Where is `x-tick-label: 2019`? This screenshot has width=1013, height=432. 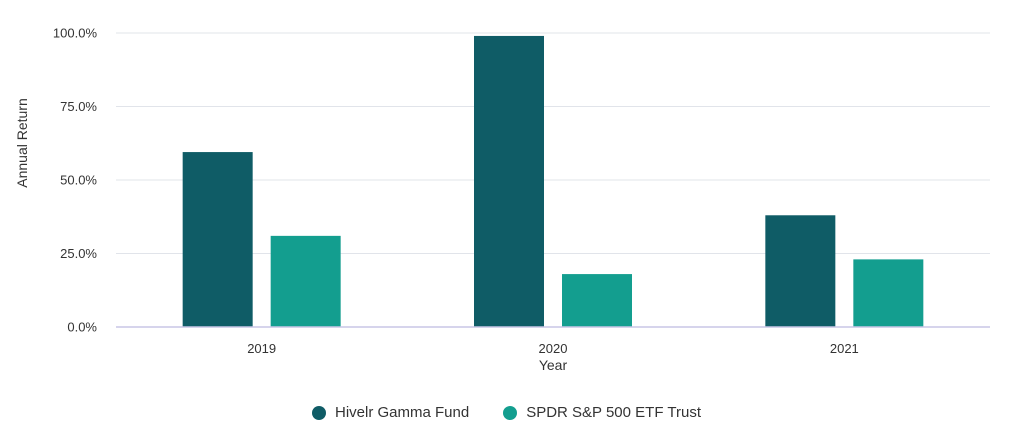
x-tick-label: 2019 is located at coordinates (261, 348).